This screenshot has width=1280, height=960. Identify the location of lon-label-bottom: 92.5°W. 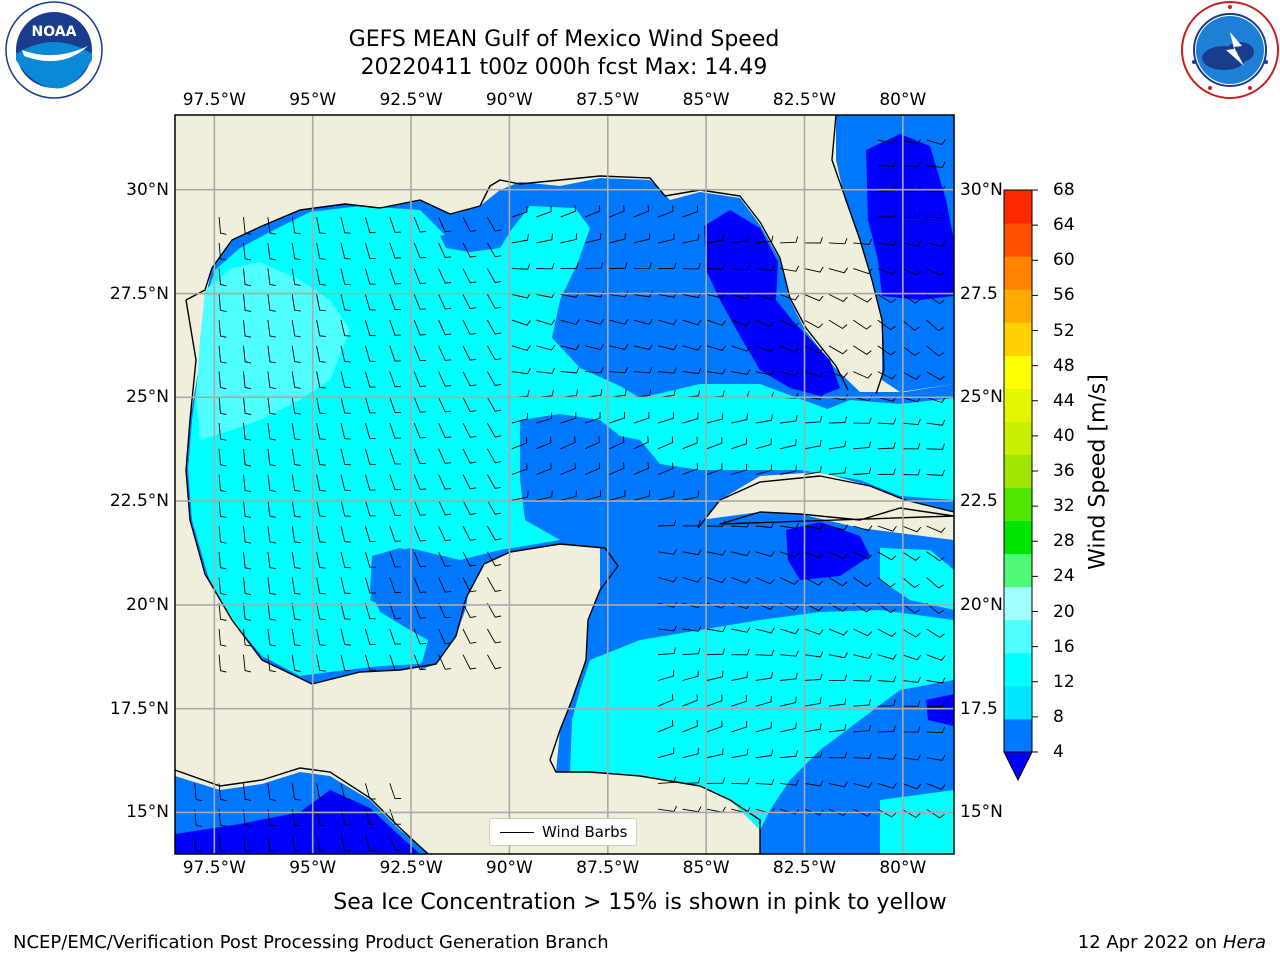
(411, 868).